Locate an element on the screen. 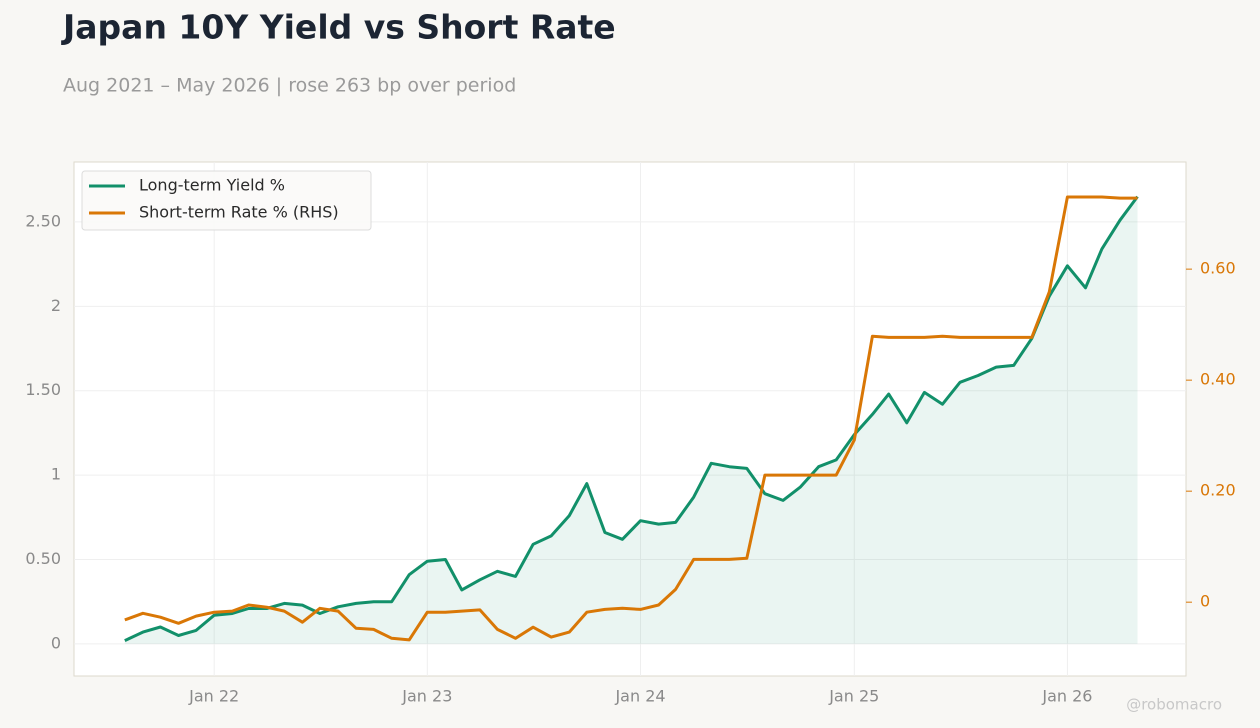  y2-tick-label: 0 is located at coordinates (1205, 601).